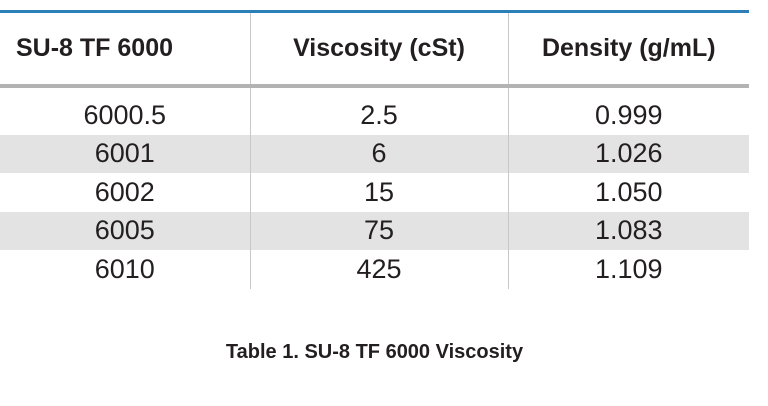  What do you see at coordinates (125, 114) in the screenshot?
I see `cell-product: 6000.5` at bounding box center [125, 114].